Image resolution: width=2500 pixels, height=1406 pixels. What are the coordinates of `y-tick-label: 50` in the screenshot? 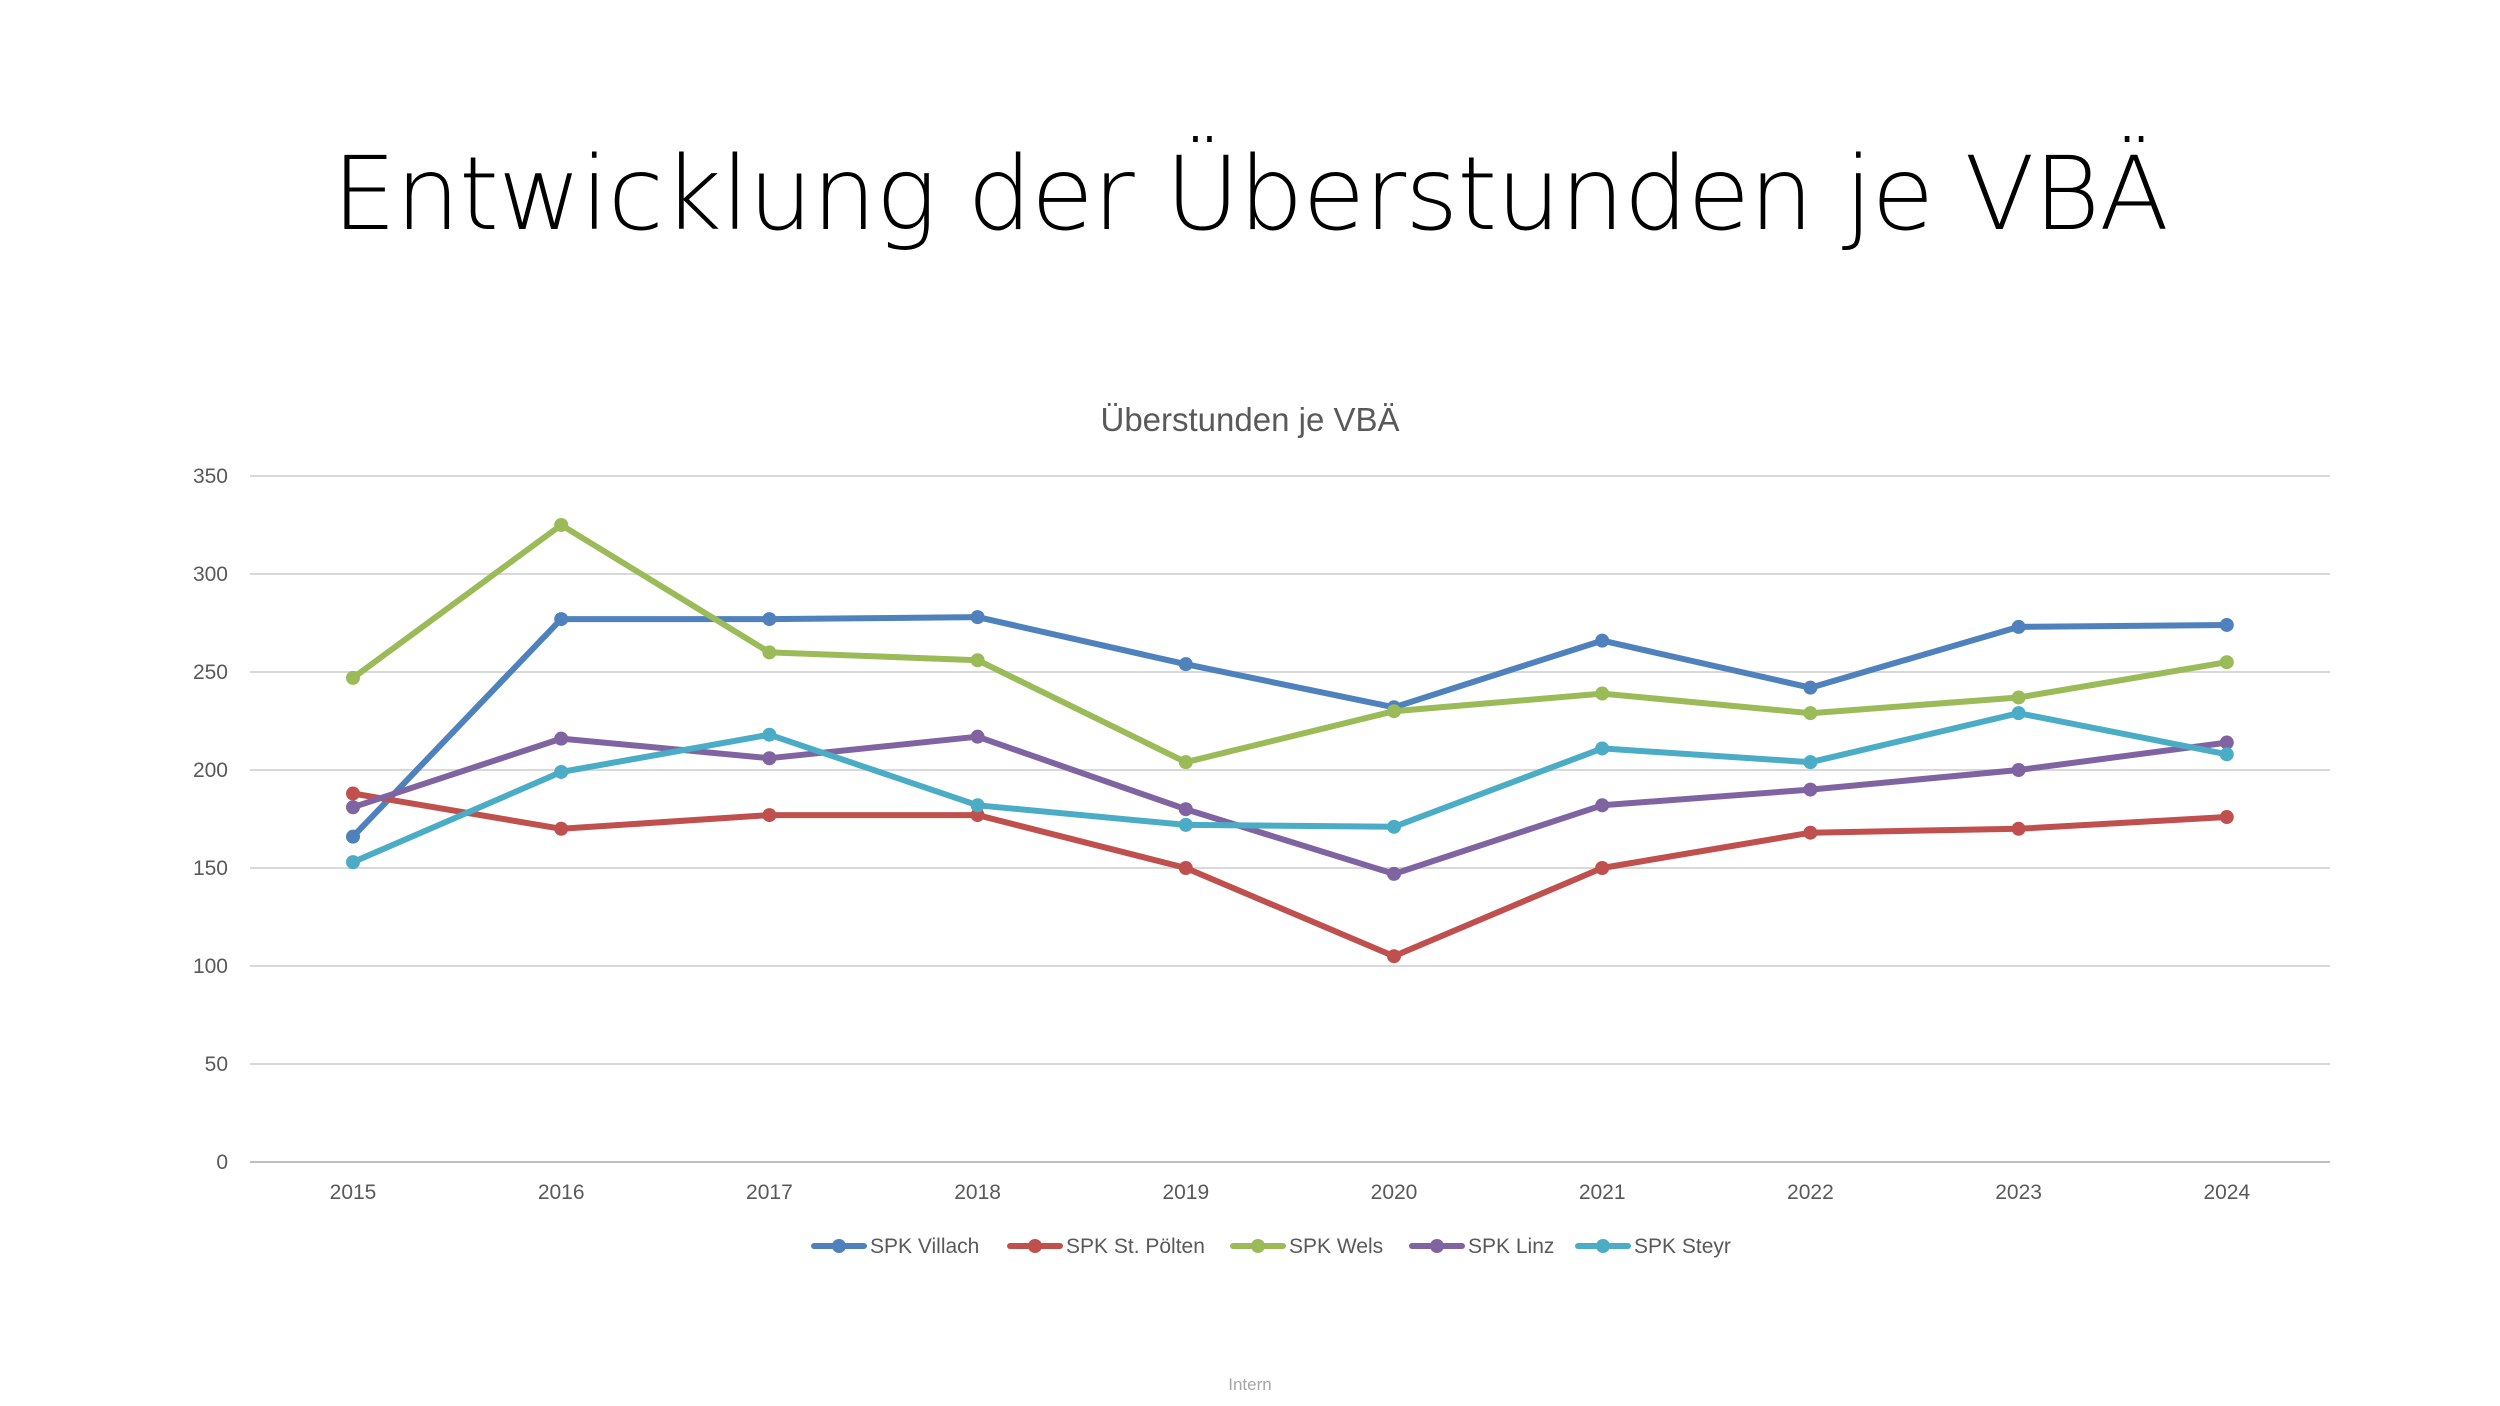 It's located at (216, 1064).